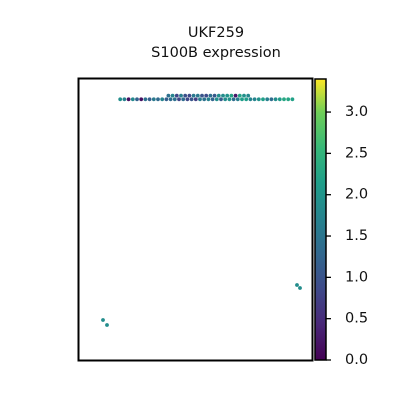 The width and height of the screenshot is (400, 400). What do you see at coordinates (356, 360) in the screenshot?
I see `colorbar-tick-label: 0.0` at bounding box center [356, 360].